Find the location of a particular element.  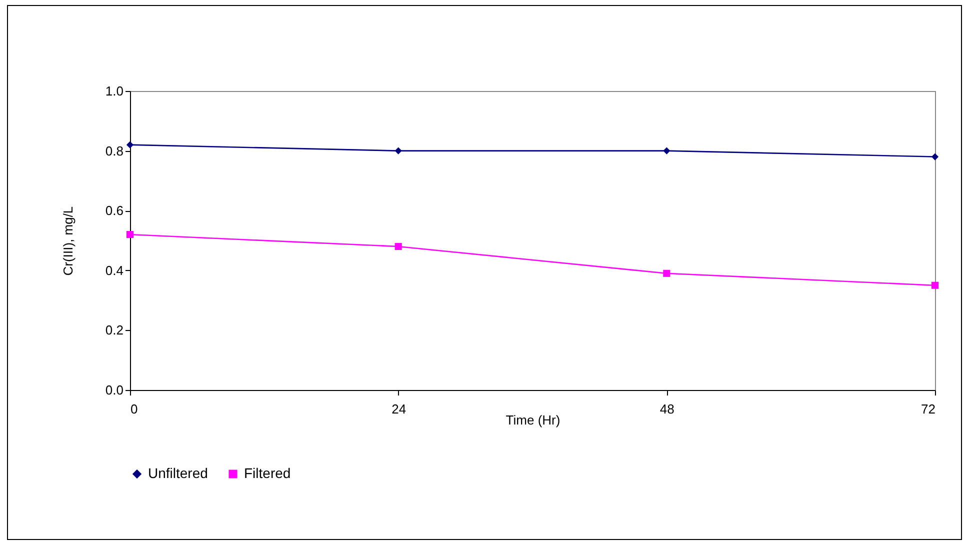

x-tick-label: 48 is located at coordinates (667, 409).